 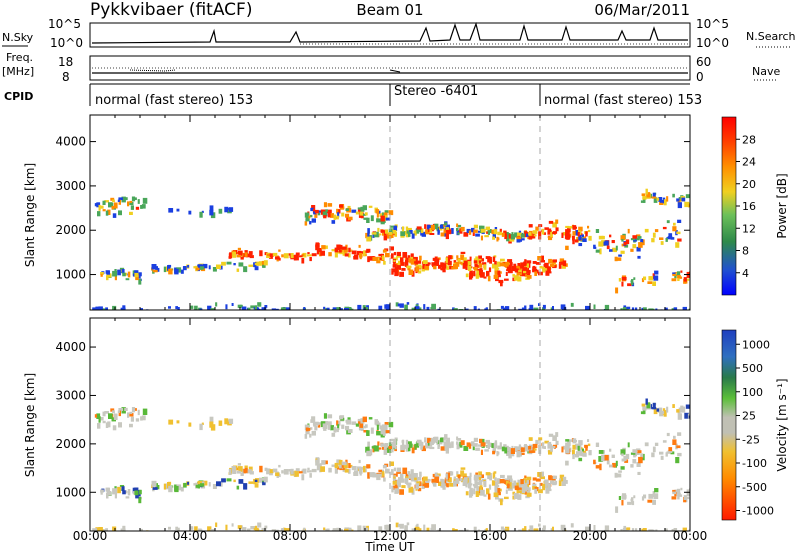 I want to click on freq-tick-bottom-right: 0, so click(x=700, y=77).